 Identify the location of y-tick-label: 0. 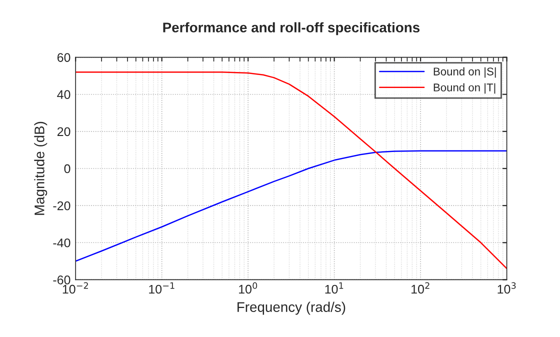
(67, 169).